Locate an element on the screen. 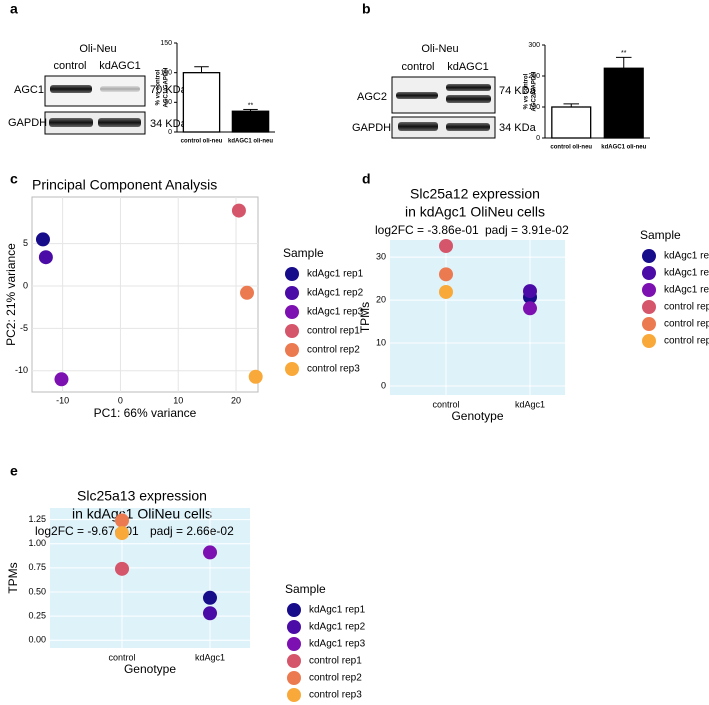  panel-label: d is located at coordinates (366, 179).